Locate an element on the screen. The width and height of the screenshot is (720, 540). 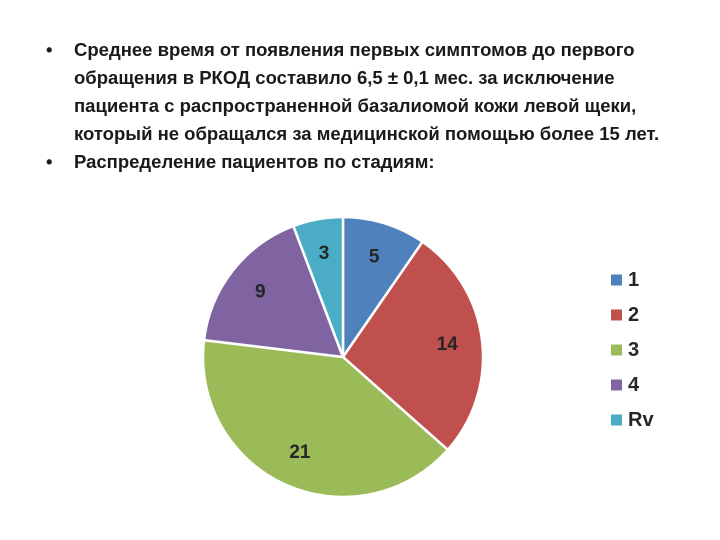
legend-label-3: 3 is located at coordinates (633, 350).